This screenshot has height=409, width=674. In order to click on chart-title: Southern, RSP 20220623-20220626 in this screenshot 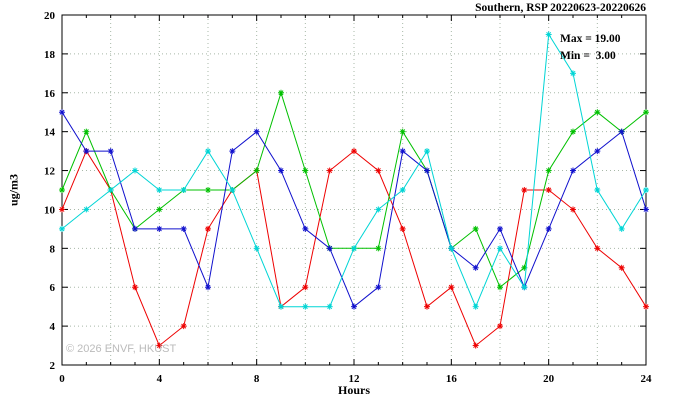, I will do `click(560, 8)`.